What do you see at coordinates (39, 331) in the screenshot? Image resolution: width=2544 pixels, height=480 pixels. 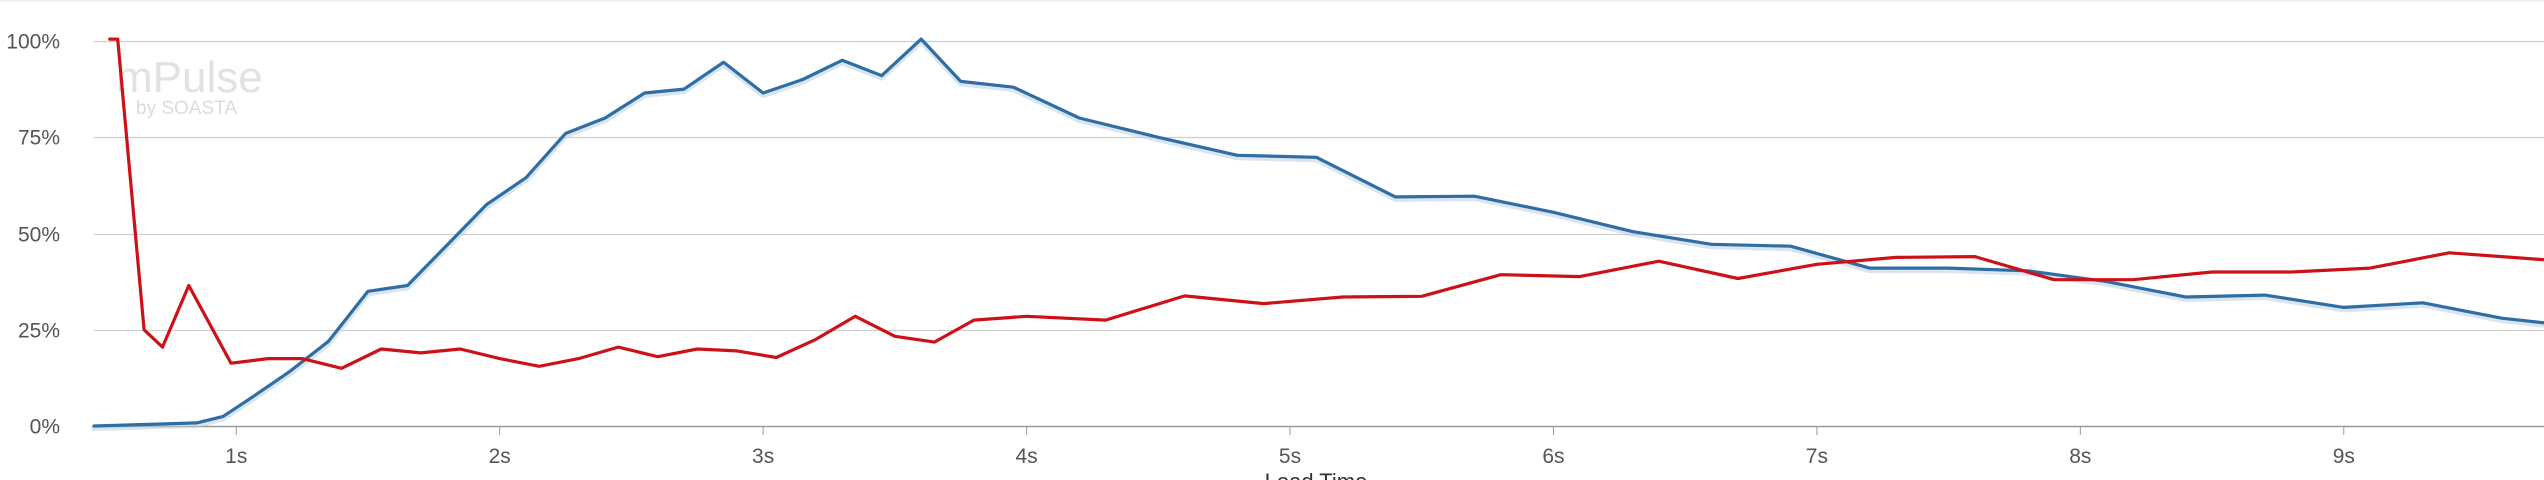 I see `y-tick-label: 25%` at bounding box center [39, 331].